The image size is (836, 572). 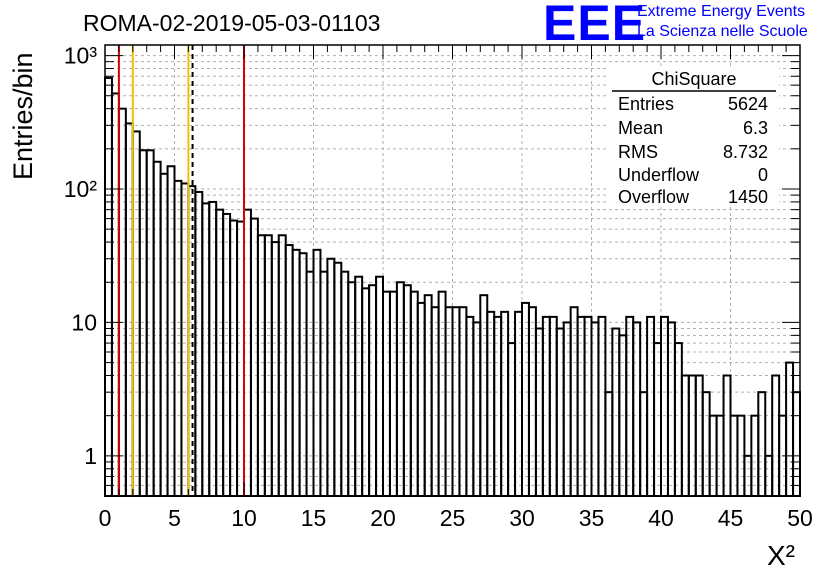 What do you see at coordinates (800, 518) in the screenshot?
I see `x-tick-label: 50` at bounding box center [800, 518].